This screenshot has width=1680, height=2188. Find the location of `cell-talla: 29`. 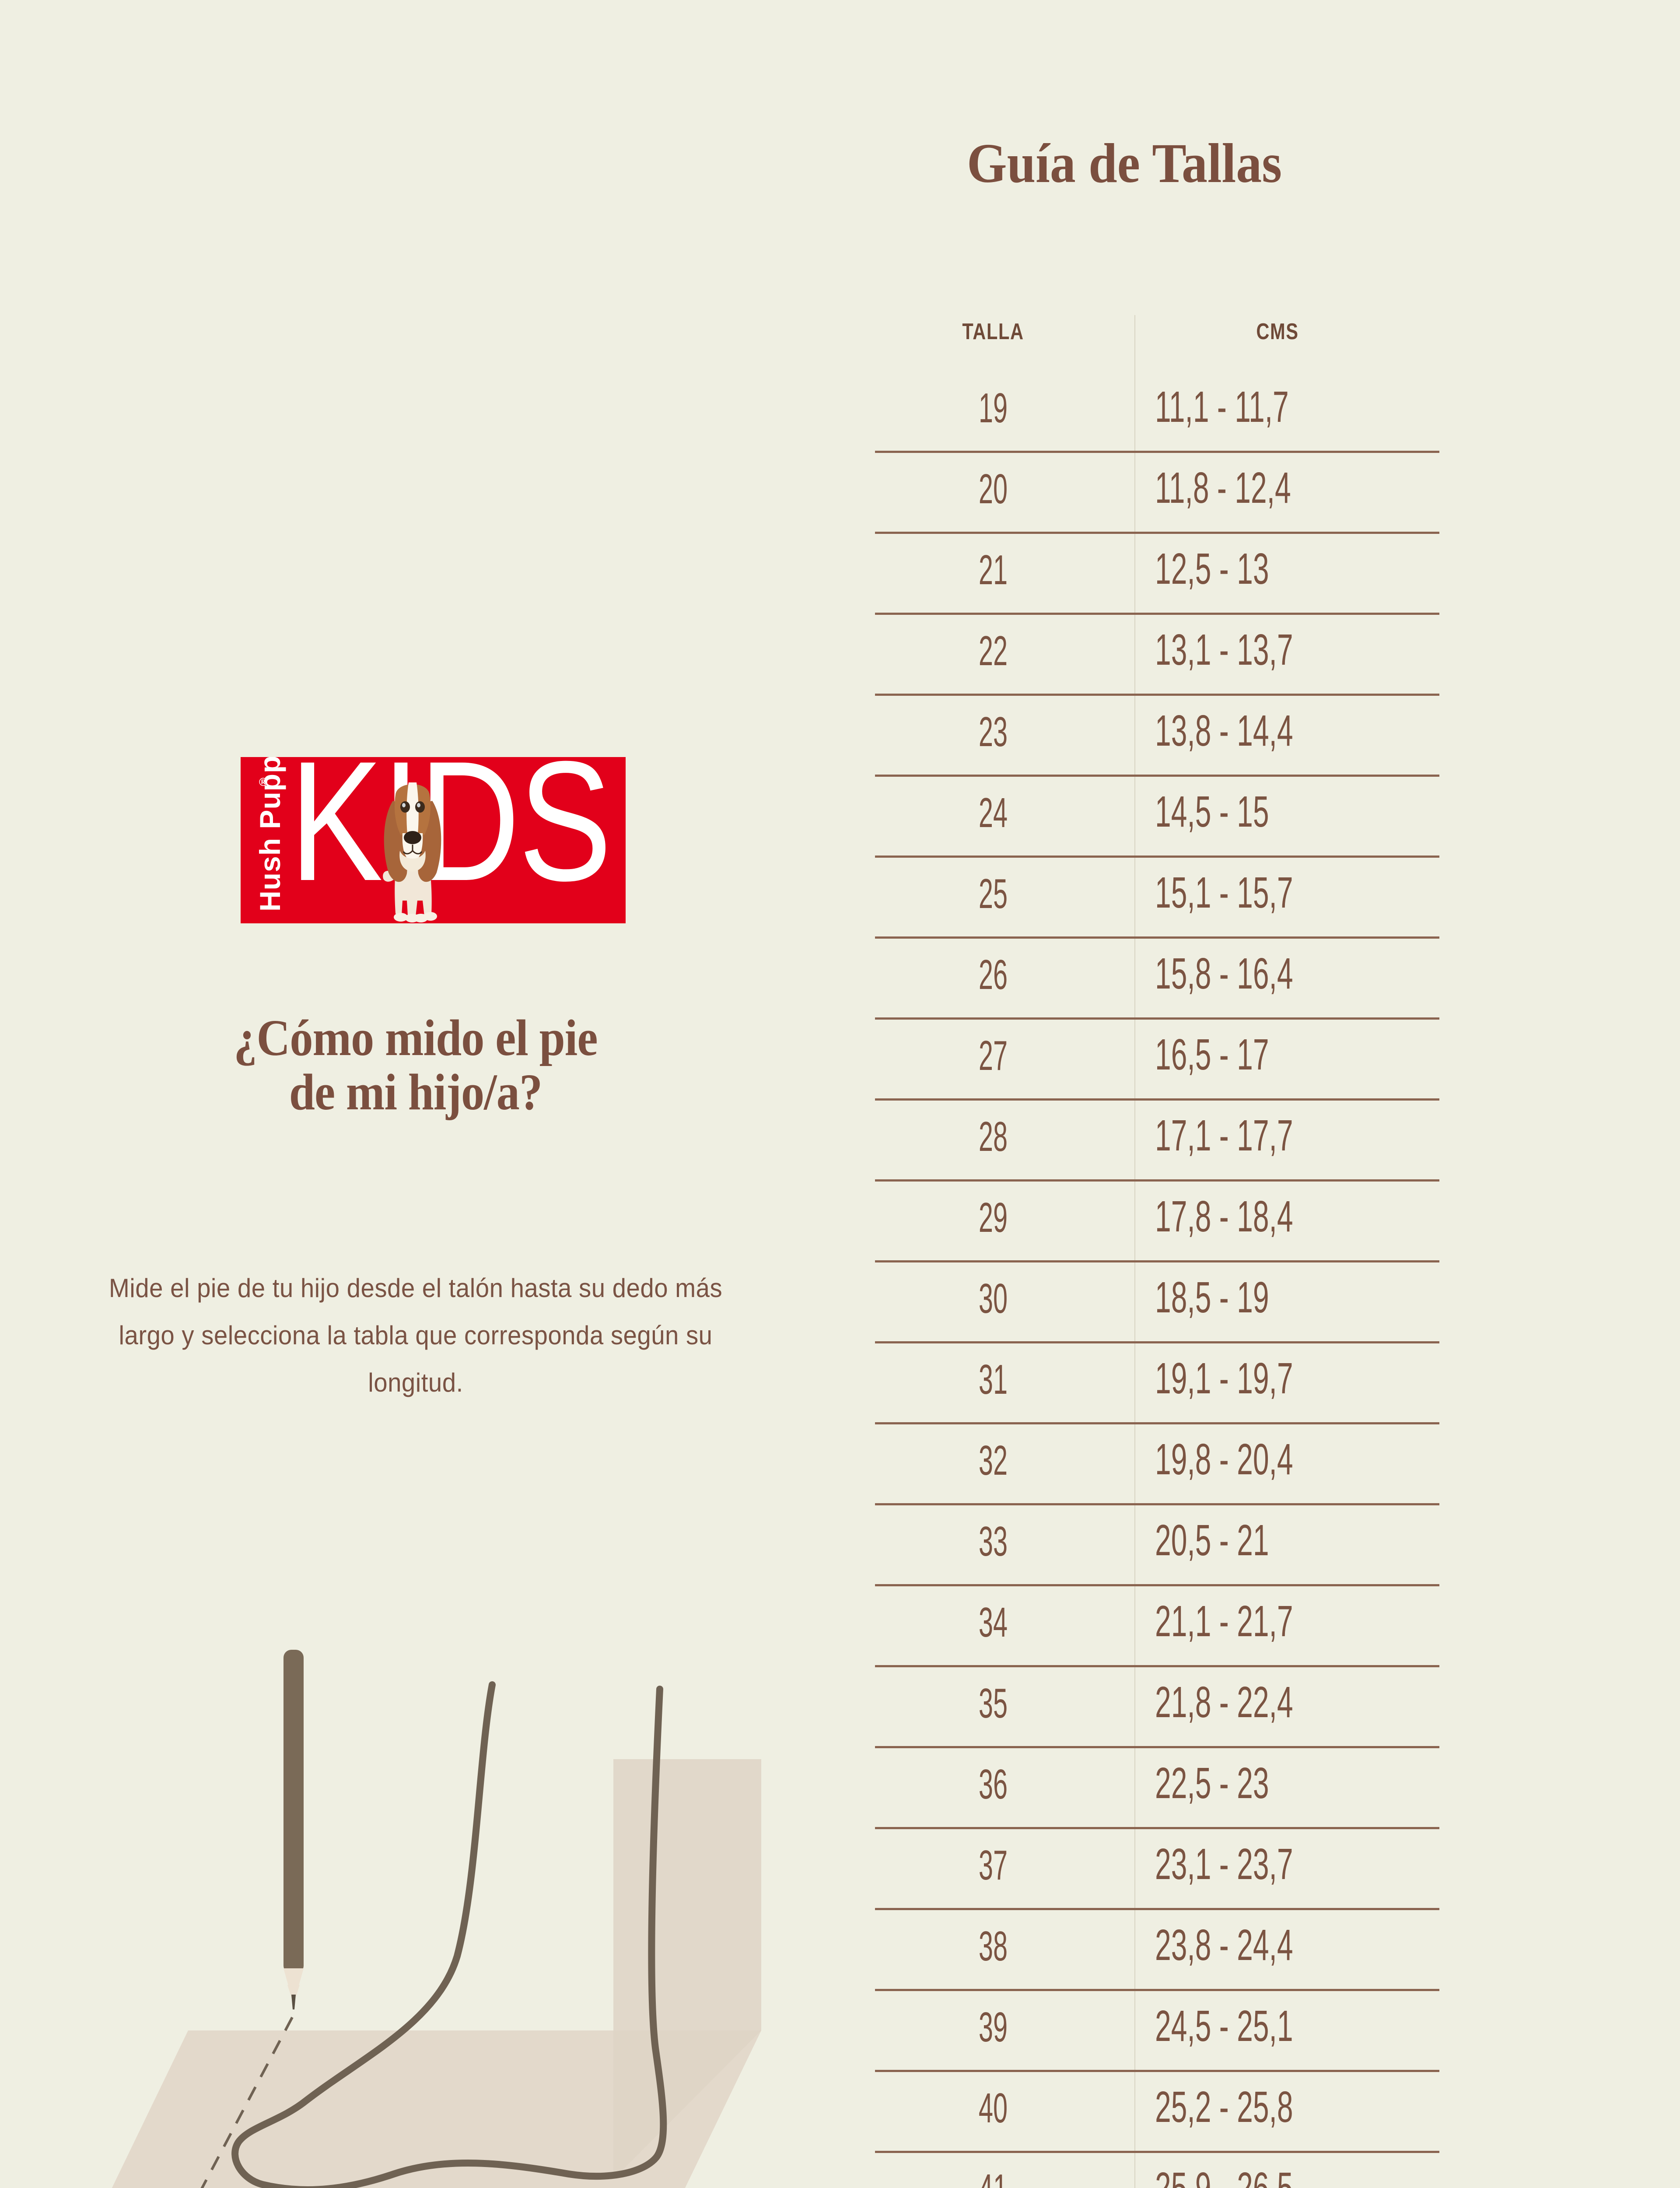

cell-talla: 29 is located at coordinates (993, 1217).